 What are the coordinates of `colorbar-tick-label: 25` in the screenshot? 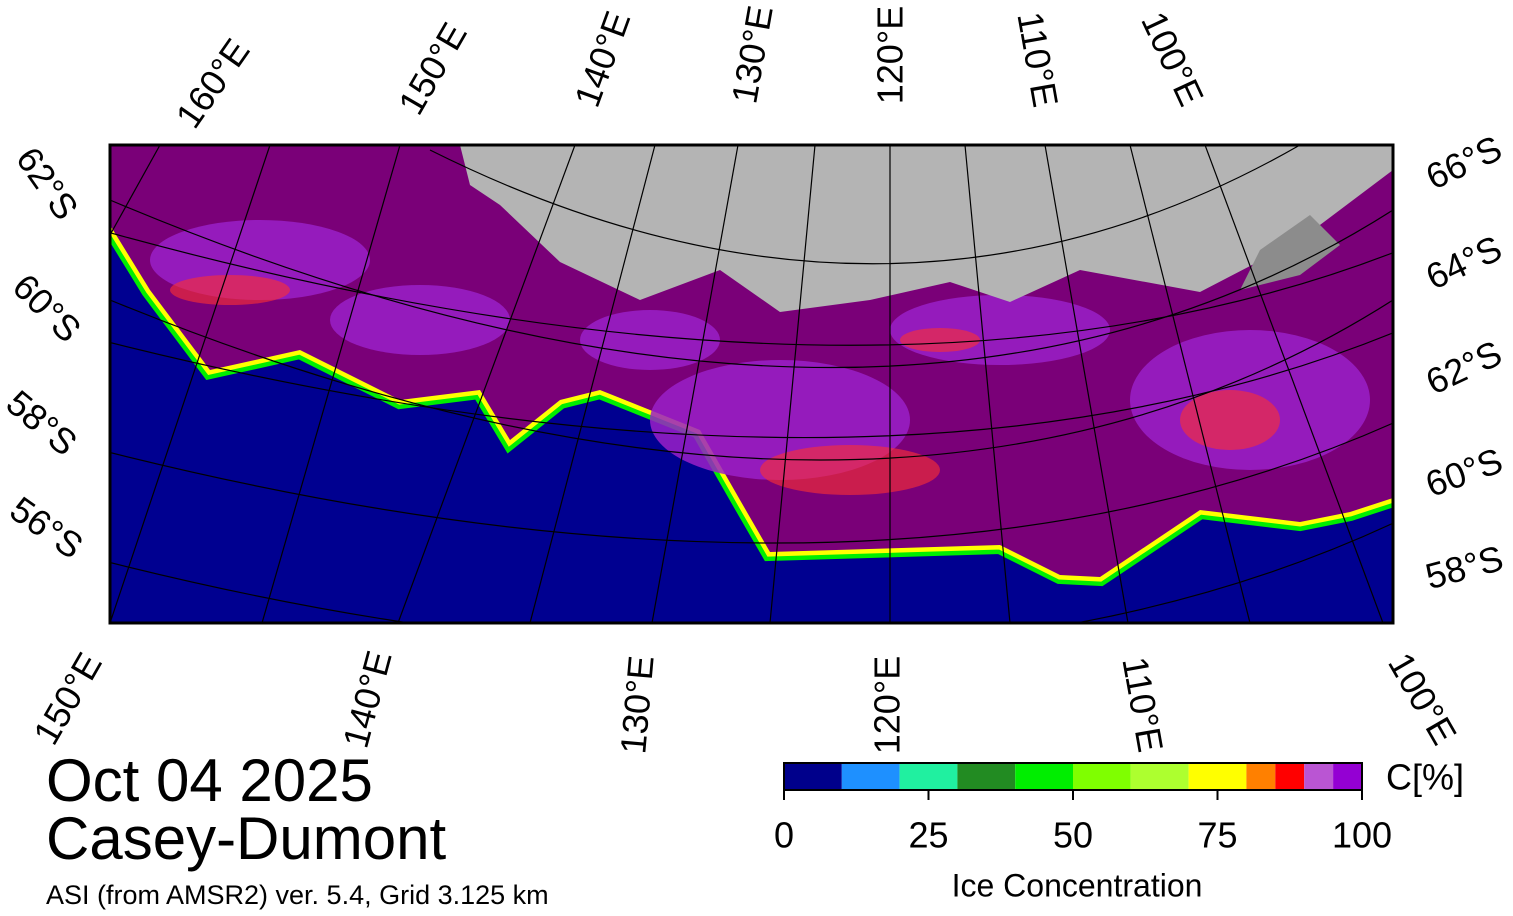 It's located at (928, 835).